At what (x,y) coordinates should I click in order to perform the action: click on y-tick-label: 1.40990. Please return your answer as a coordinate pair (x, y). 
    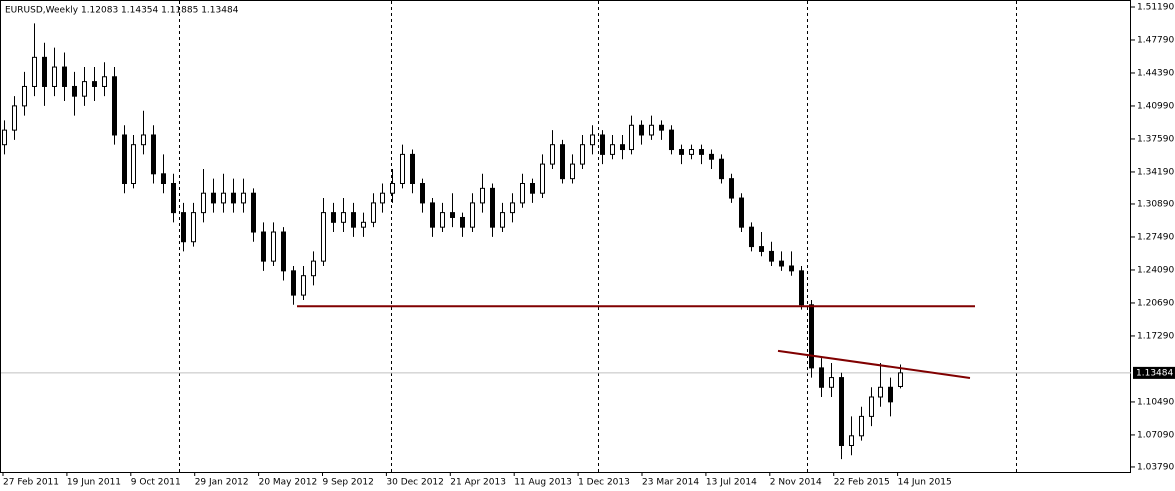
    Looking at the image, I should click on (1155, 106).